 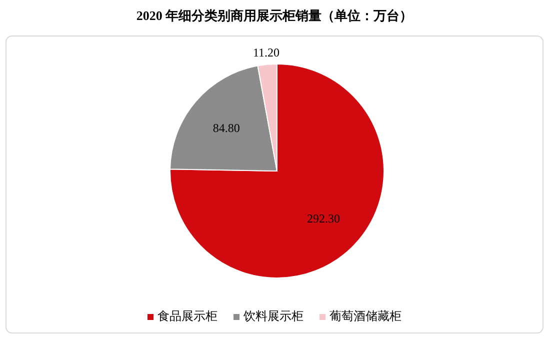 What do you see at coordinates (226, 128) in the screenshot?
I see `data-label: 84.80` at bounding box center [226, 128].